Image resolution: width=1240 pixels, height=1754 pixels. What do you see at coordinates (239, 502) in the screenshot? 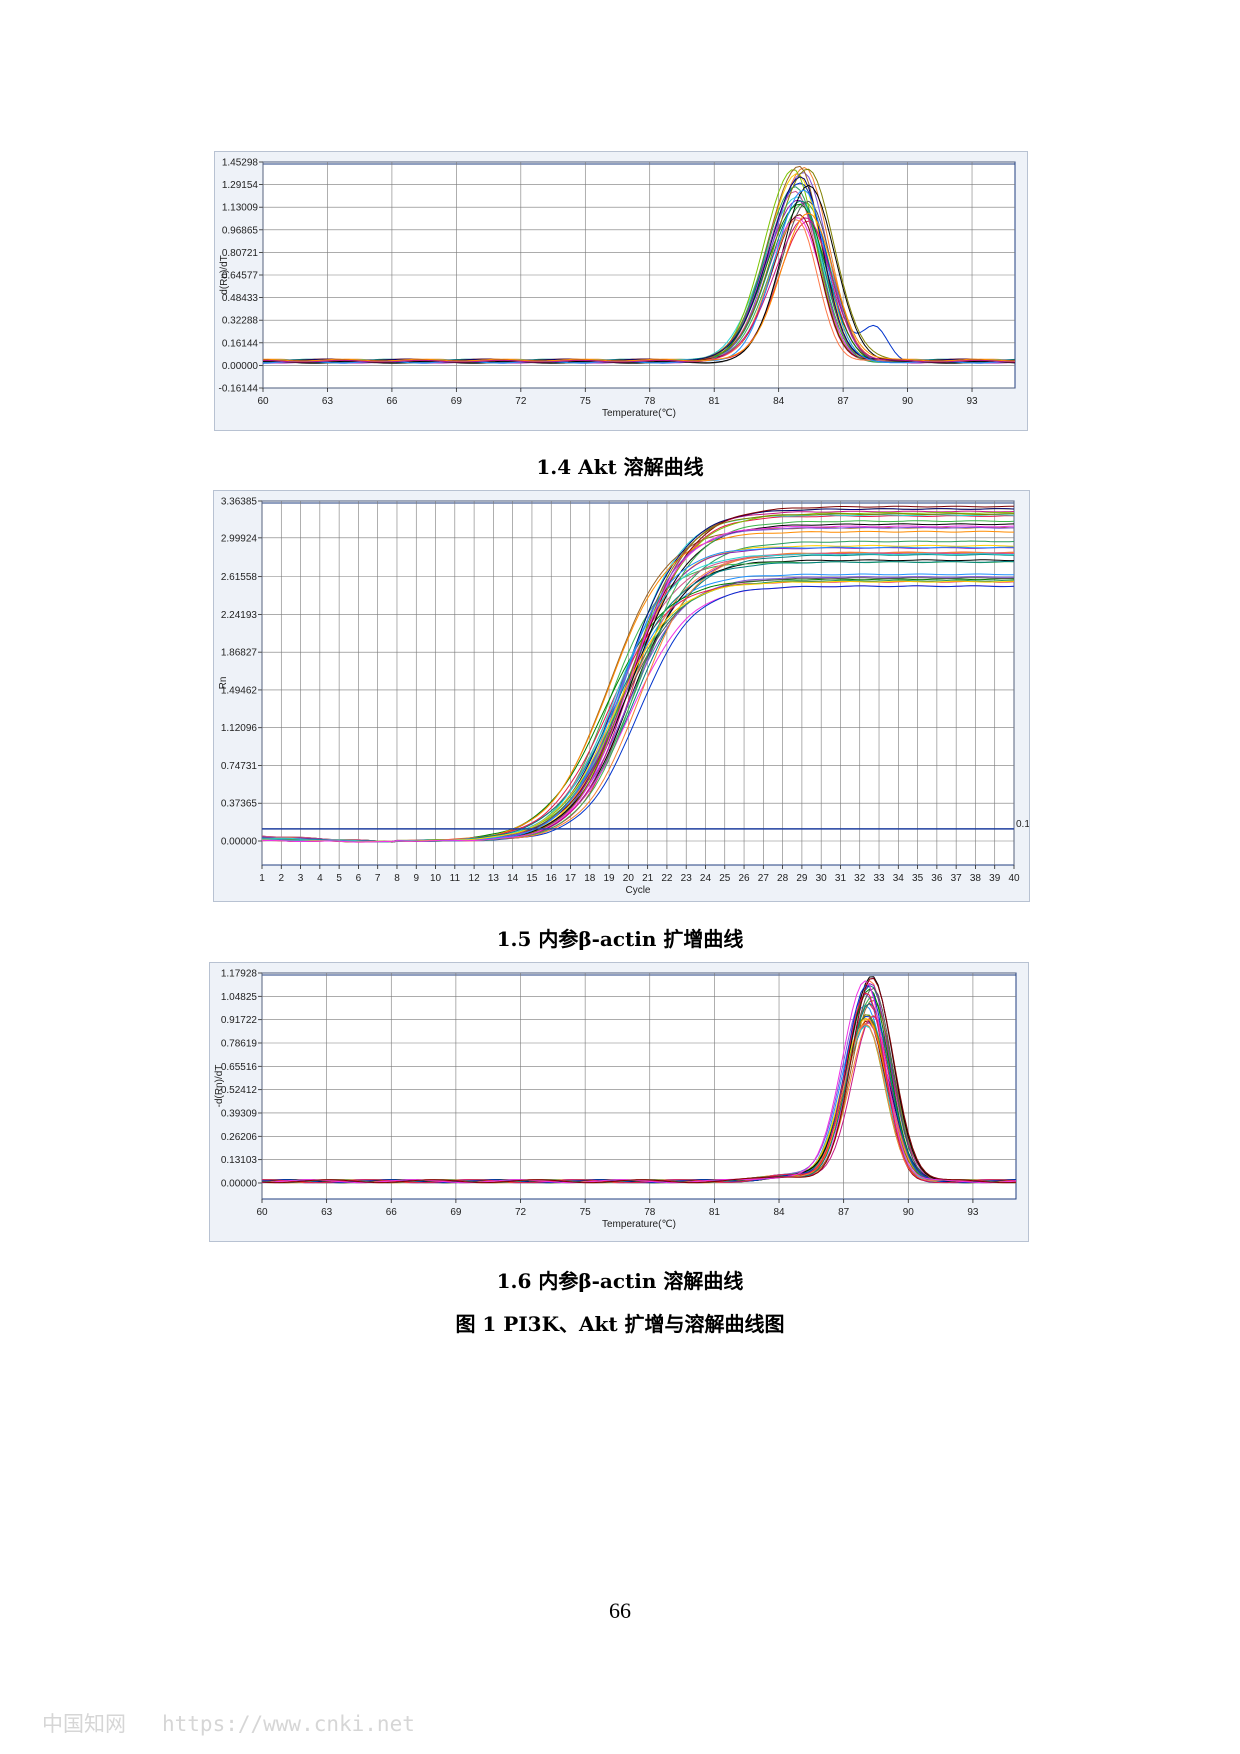
I see `y-tick-label: 3.36385` at bounding box center [239, 502].